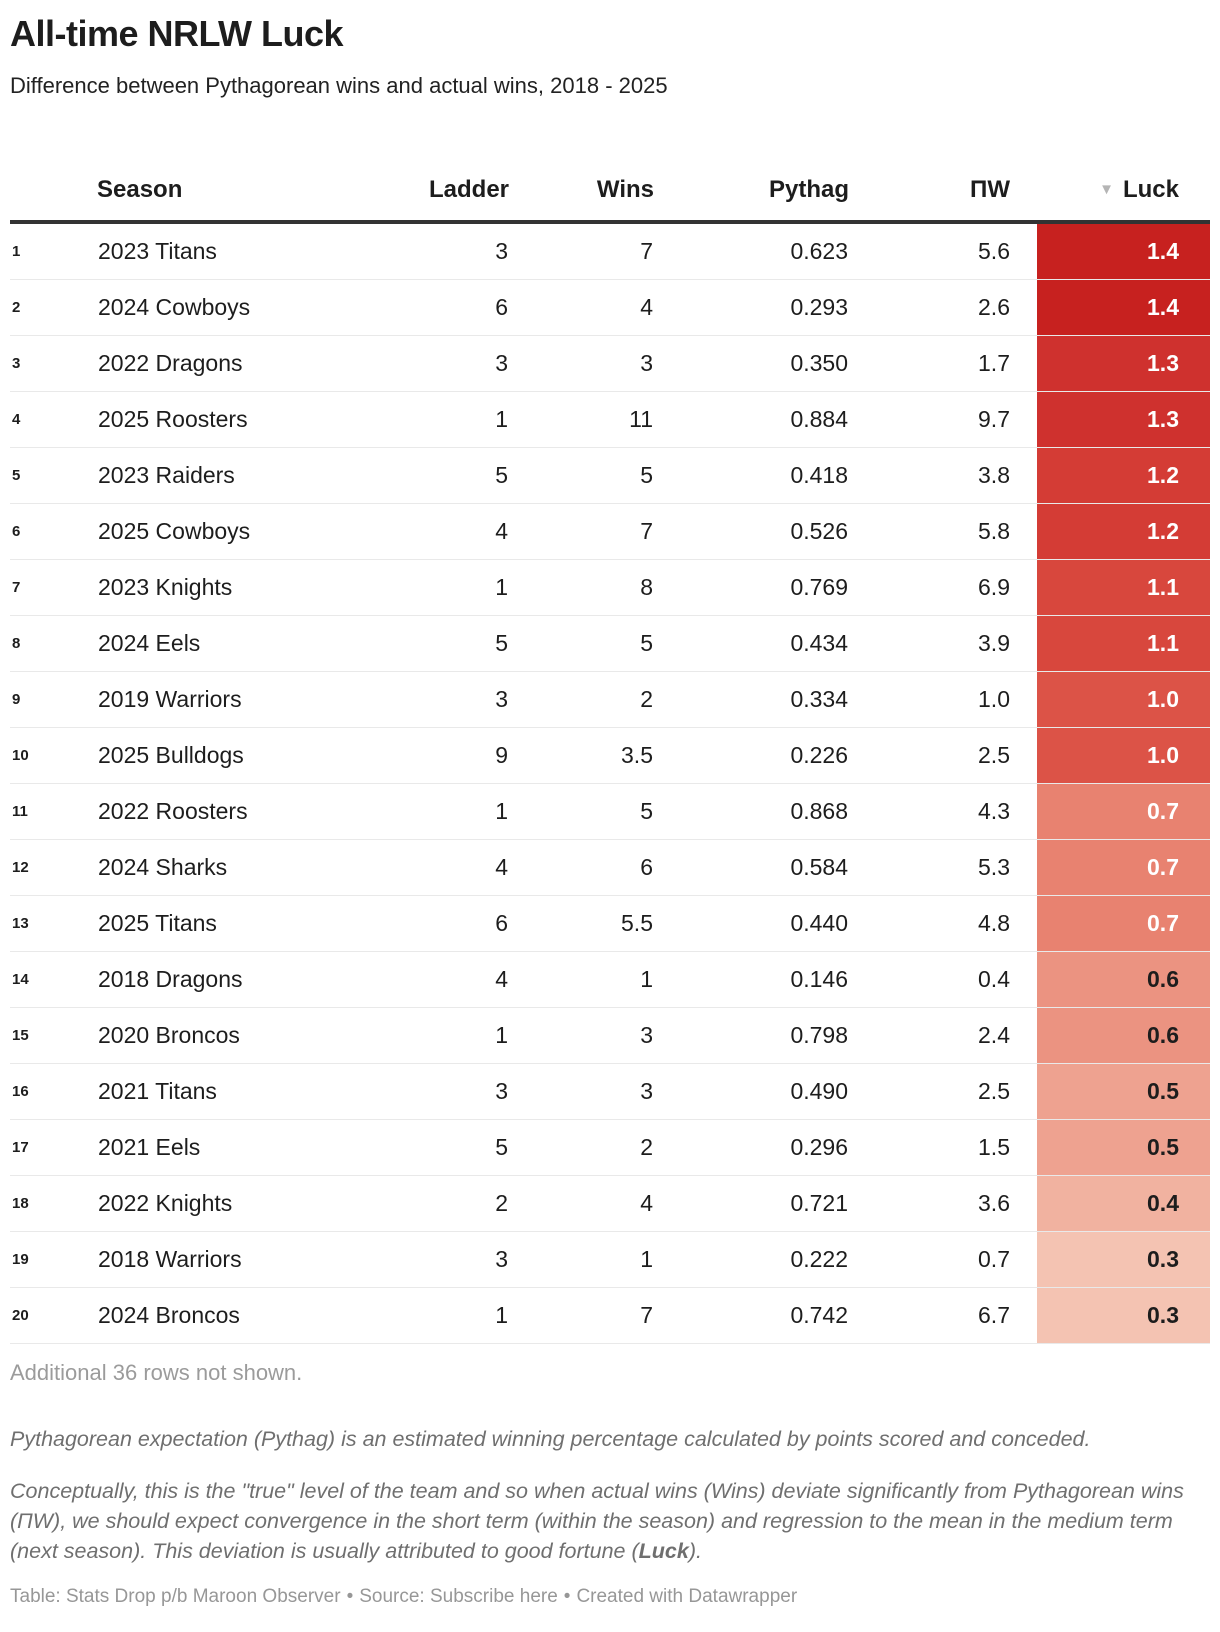  I want to click on row-pw: 4.8, so click(943, 923).